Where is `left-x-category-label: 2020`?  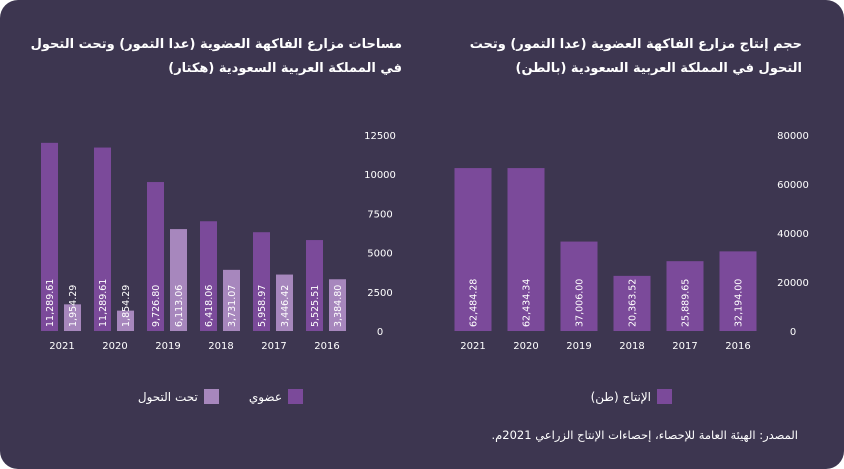 left-x-category-label: 2020 is located at coordinates (114, 346).